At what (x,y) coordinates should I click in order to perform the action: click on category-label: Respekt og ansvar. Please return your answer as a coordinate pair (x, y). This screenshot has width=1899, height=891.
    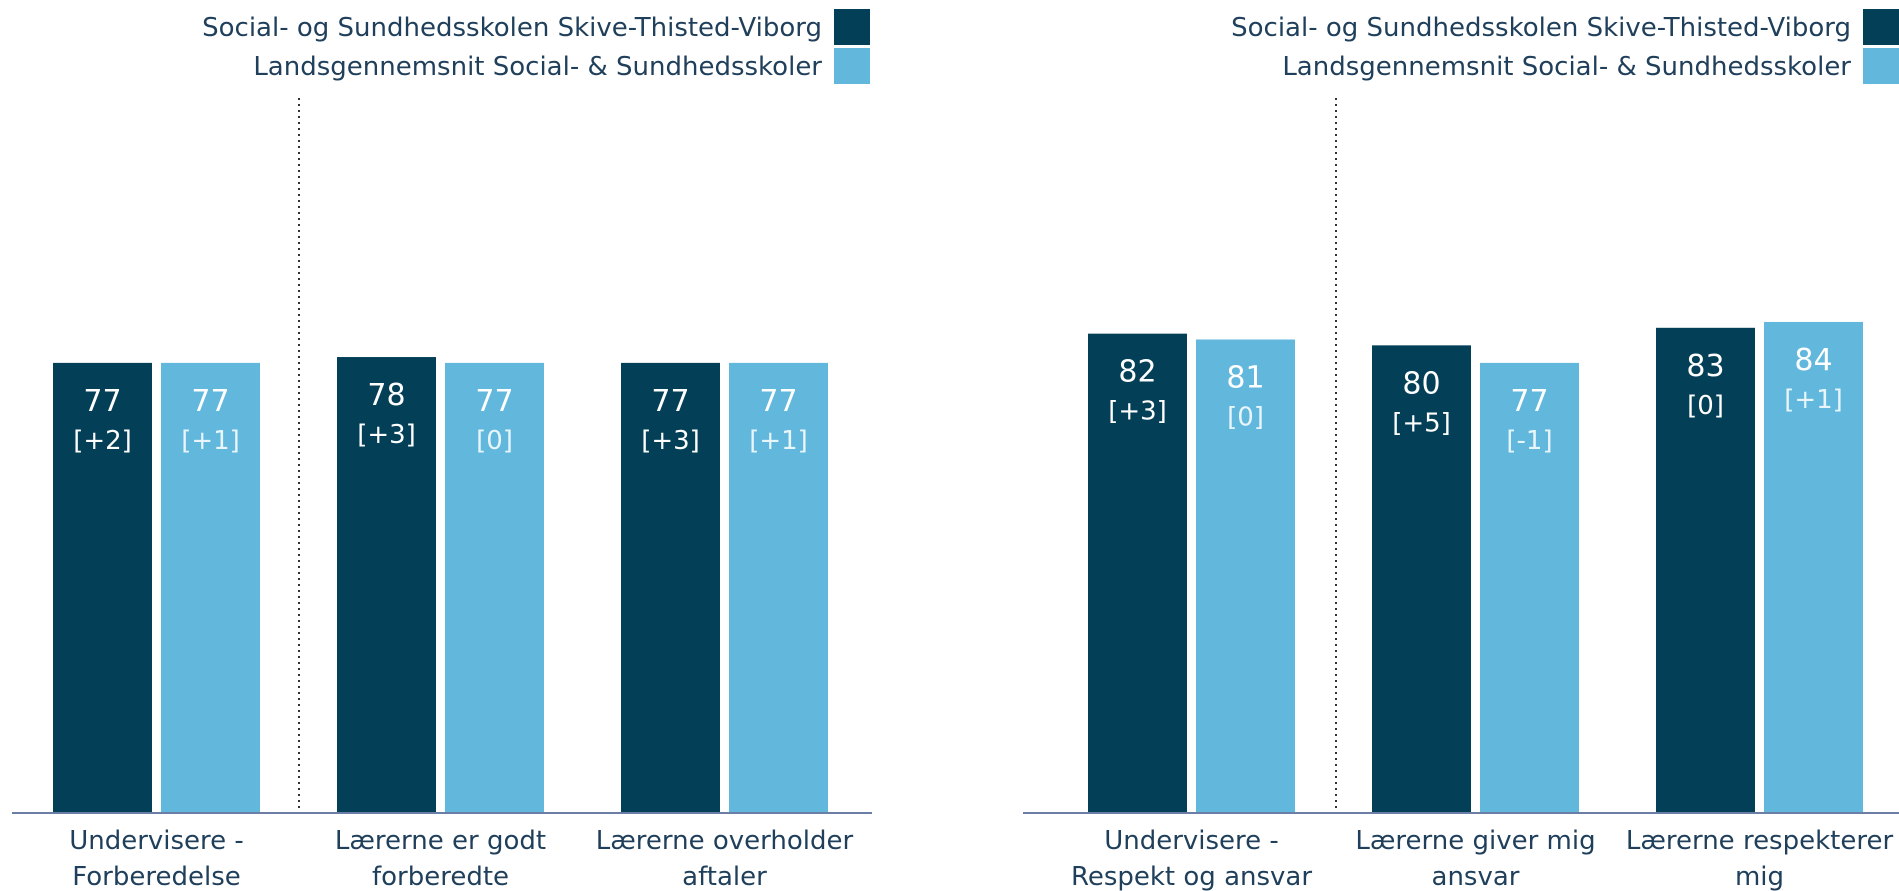
    Looking at the image, I should click on (1191, 876).